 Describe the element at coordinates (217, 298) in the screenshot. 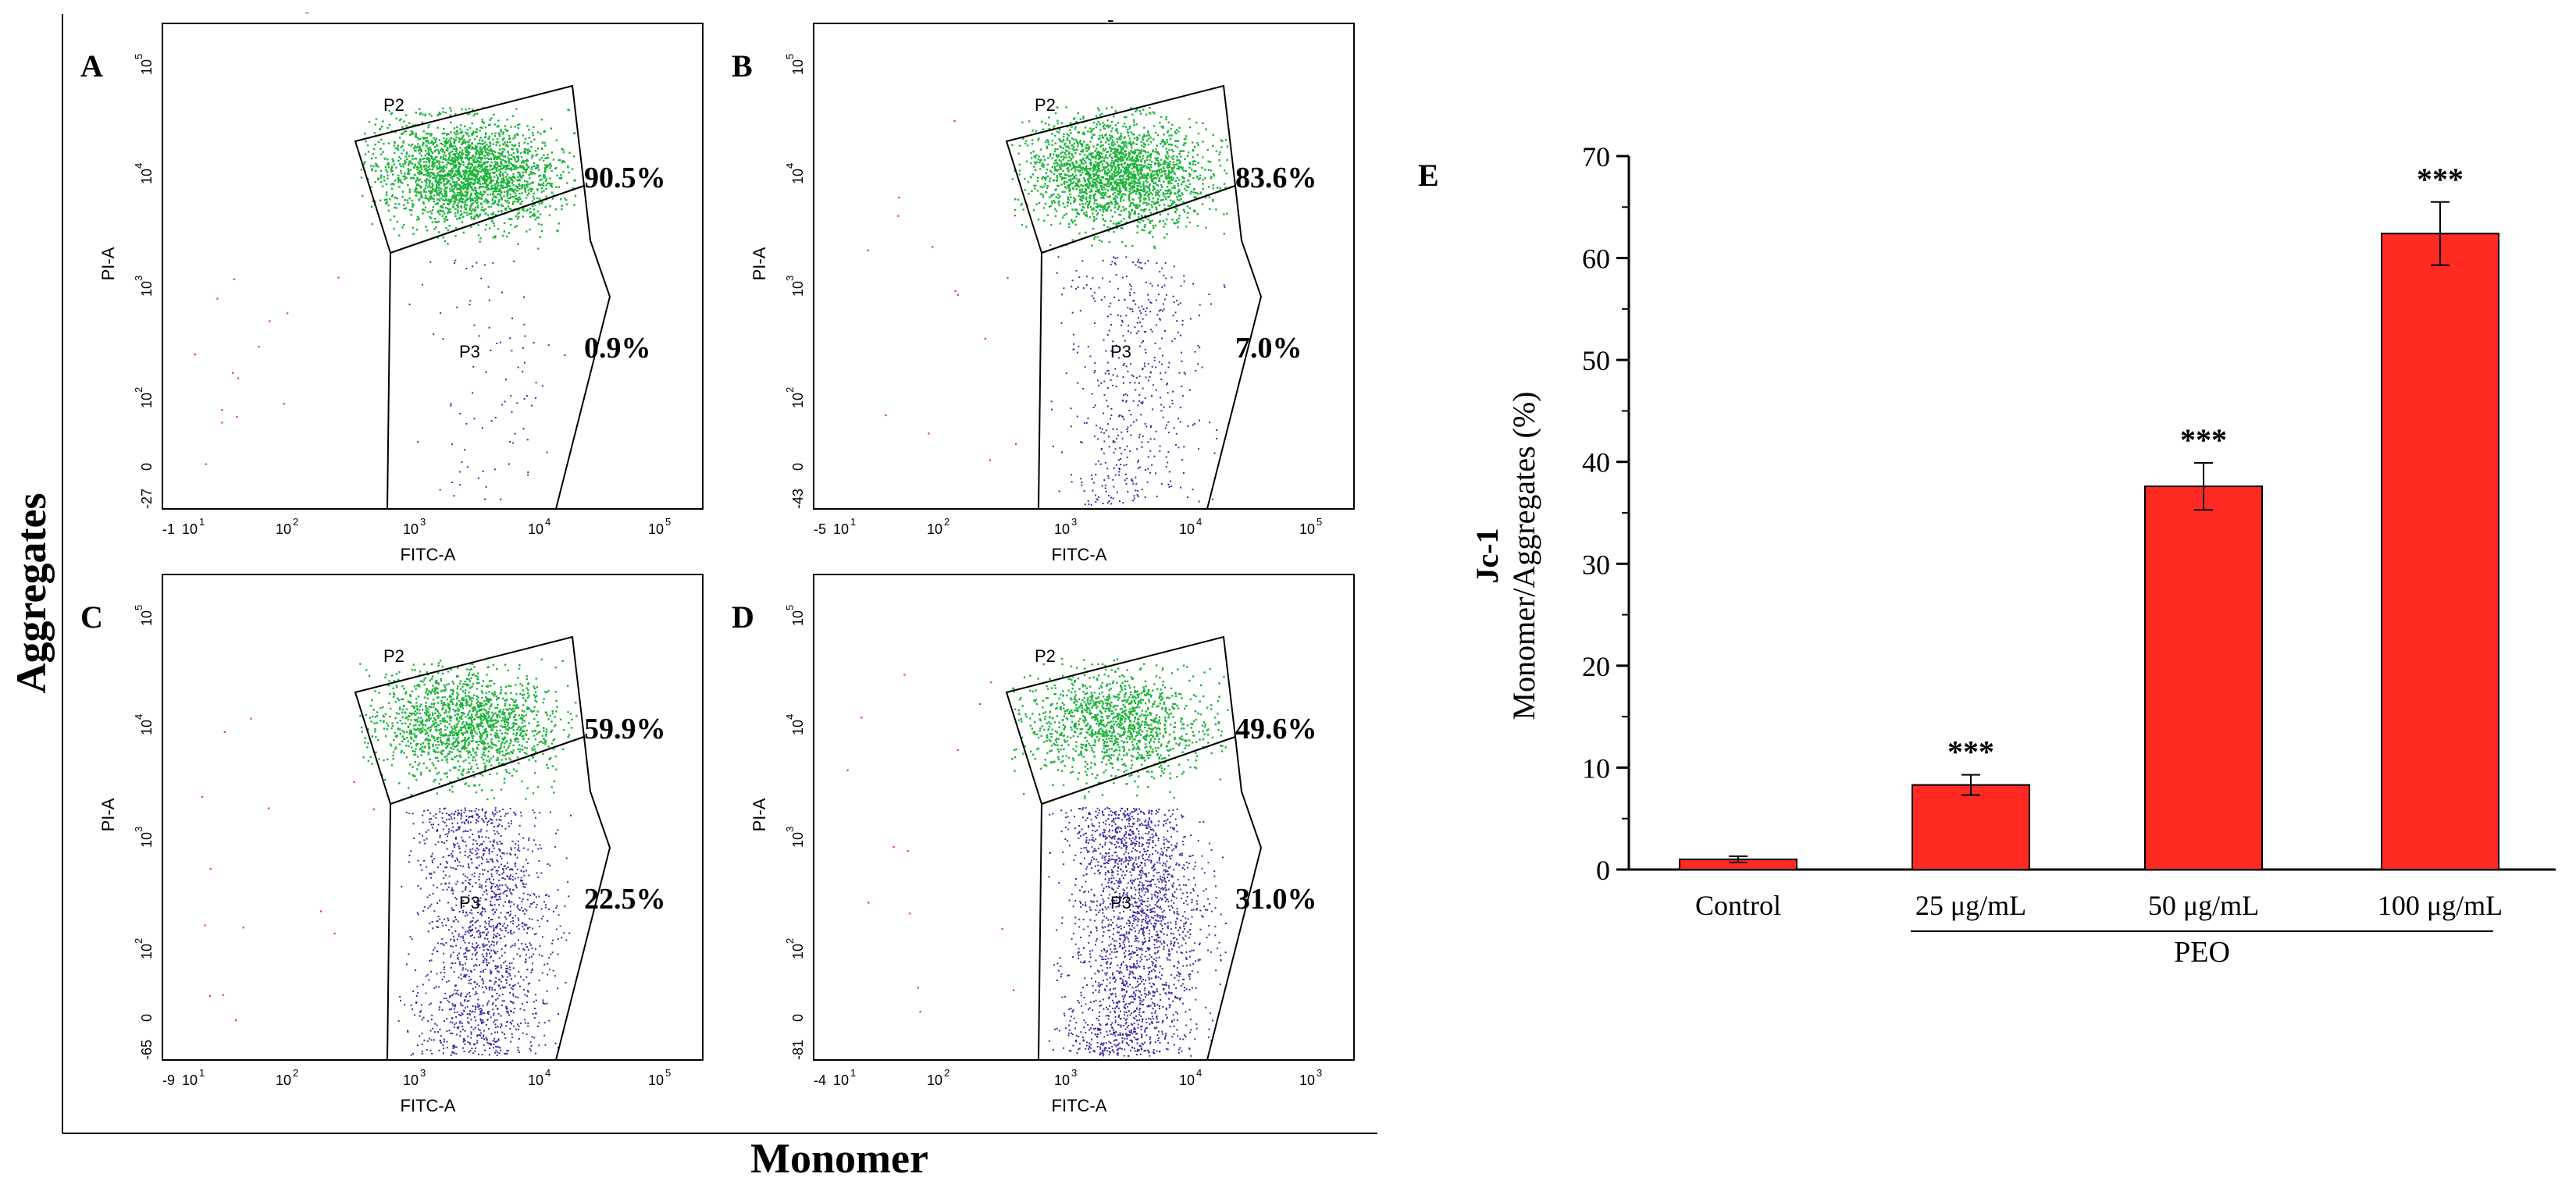

I see `outlier-event-dot` at that location.